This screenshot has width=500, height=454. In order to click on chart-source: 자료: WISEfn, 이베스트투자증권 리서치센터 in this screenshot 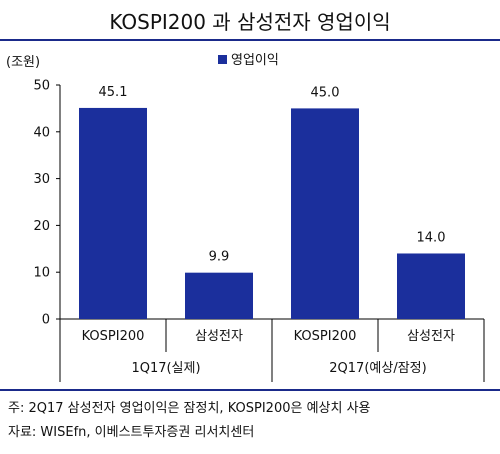, I will do `click(131, 432)`.